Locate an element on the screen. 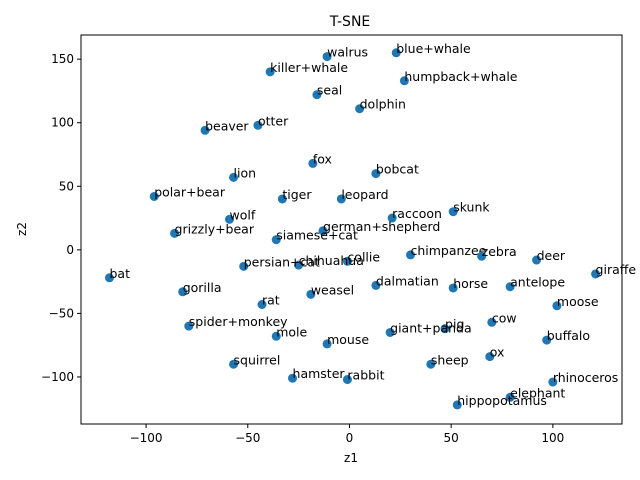 This screenshot has width=640, height=480. data-point-zebra is located at coordinates (482, 256).